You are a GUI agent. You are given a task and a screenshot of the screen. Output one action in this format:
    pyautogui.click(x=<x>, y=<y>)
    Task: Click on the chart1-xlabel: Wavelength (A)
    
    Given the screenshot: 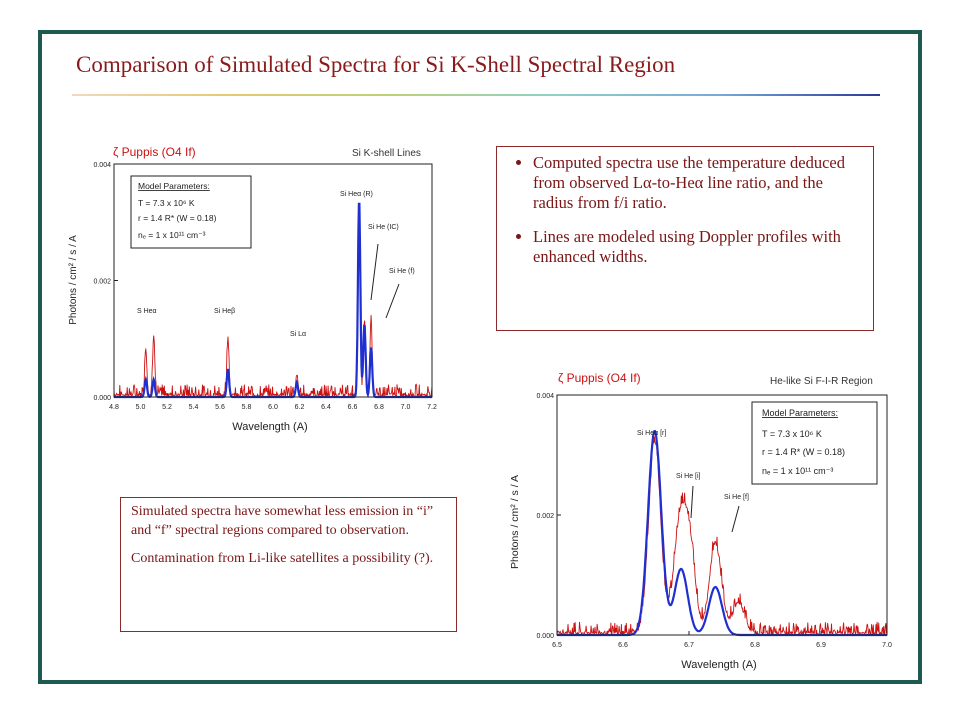 What is the action you would take?
    pyautogui.click(x=269, y=427)
    